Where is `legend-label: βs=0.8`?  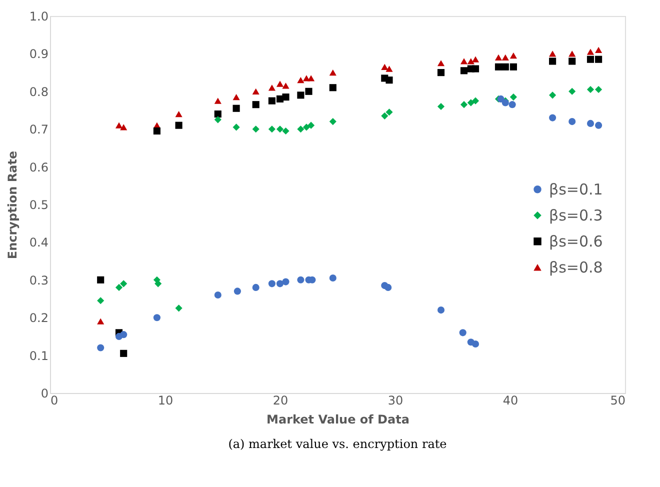 legend-label: βs=0.8 is located at coordinates (576, 267).